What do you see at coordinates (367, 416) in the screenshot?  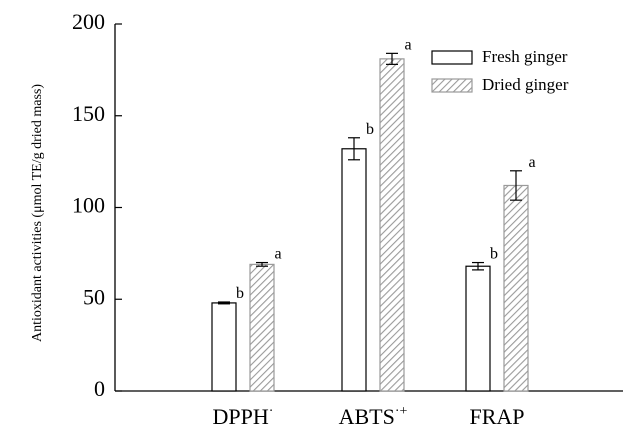 I see `category-label-base: ABTS` at bounding box center [367, 416].